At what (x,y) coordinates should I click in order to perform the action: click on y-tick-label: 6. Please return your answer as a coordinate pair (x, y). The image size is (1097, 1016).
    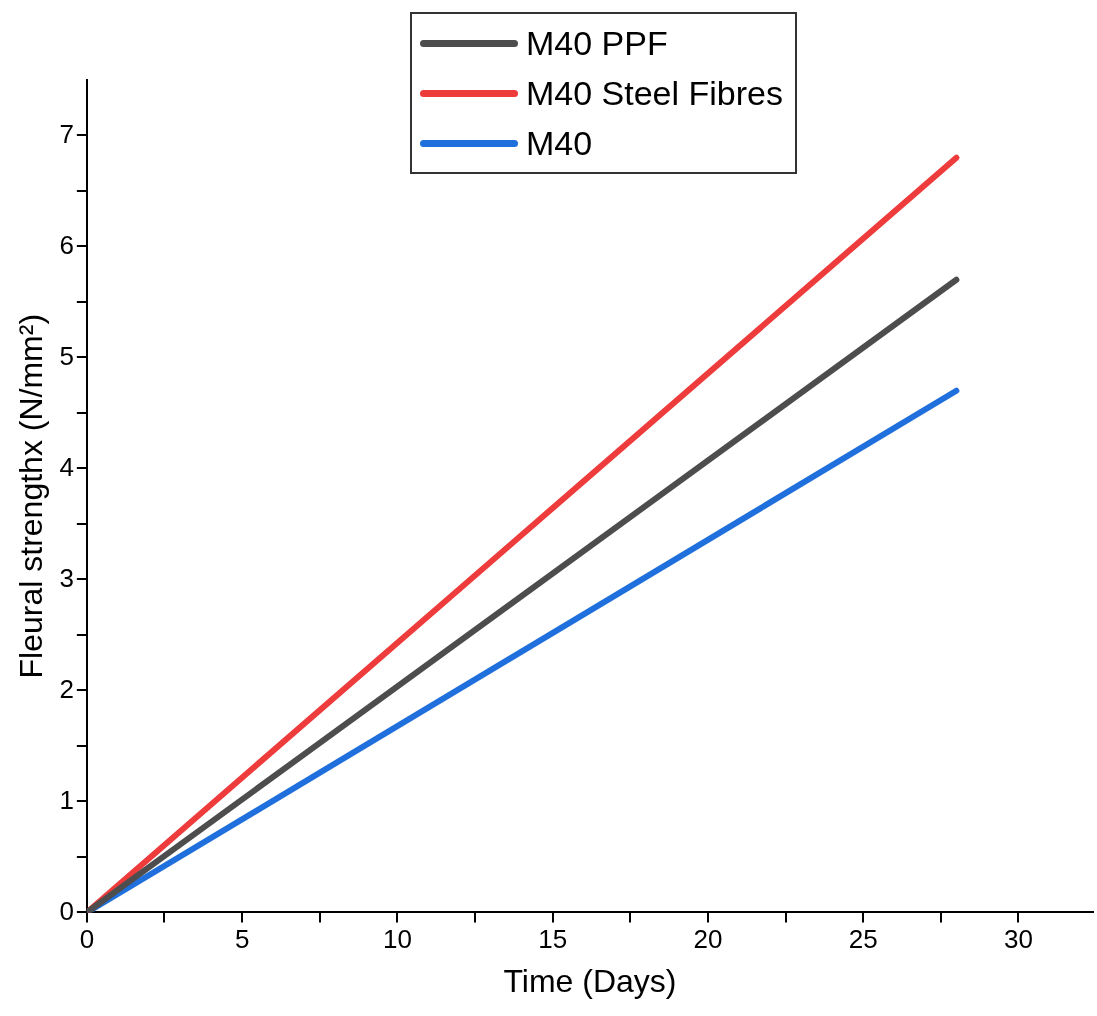
    Looking at the image, I should click on (66, 244).